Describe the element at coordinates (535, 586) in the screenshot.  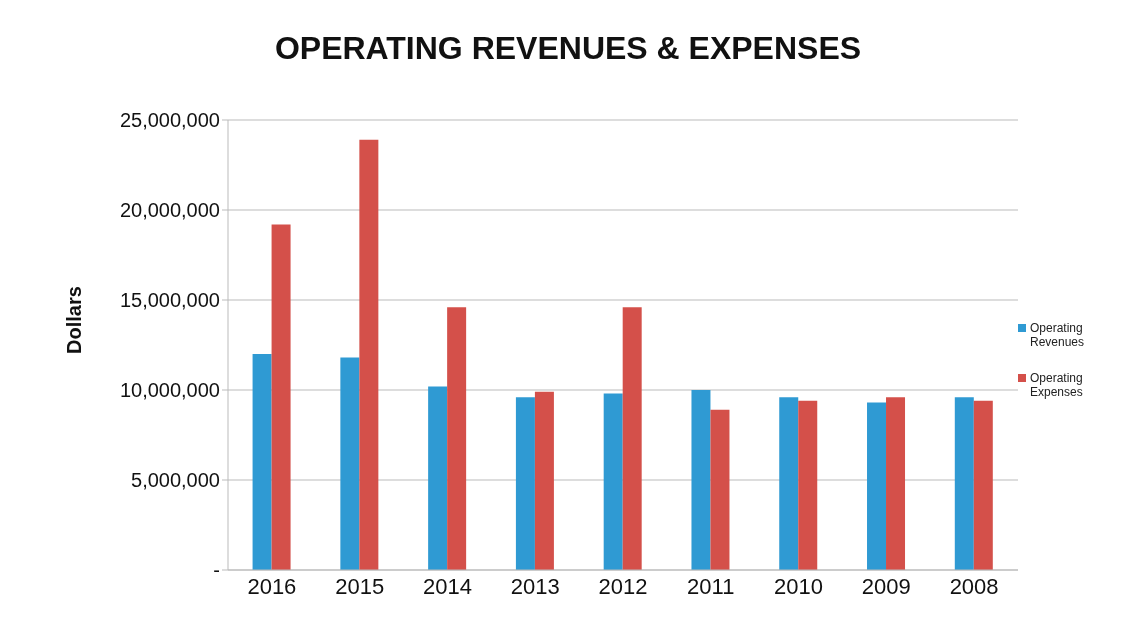
I see `x-tick-label: 2013` at that location.